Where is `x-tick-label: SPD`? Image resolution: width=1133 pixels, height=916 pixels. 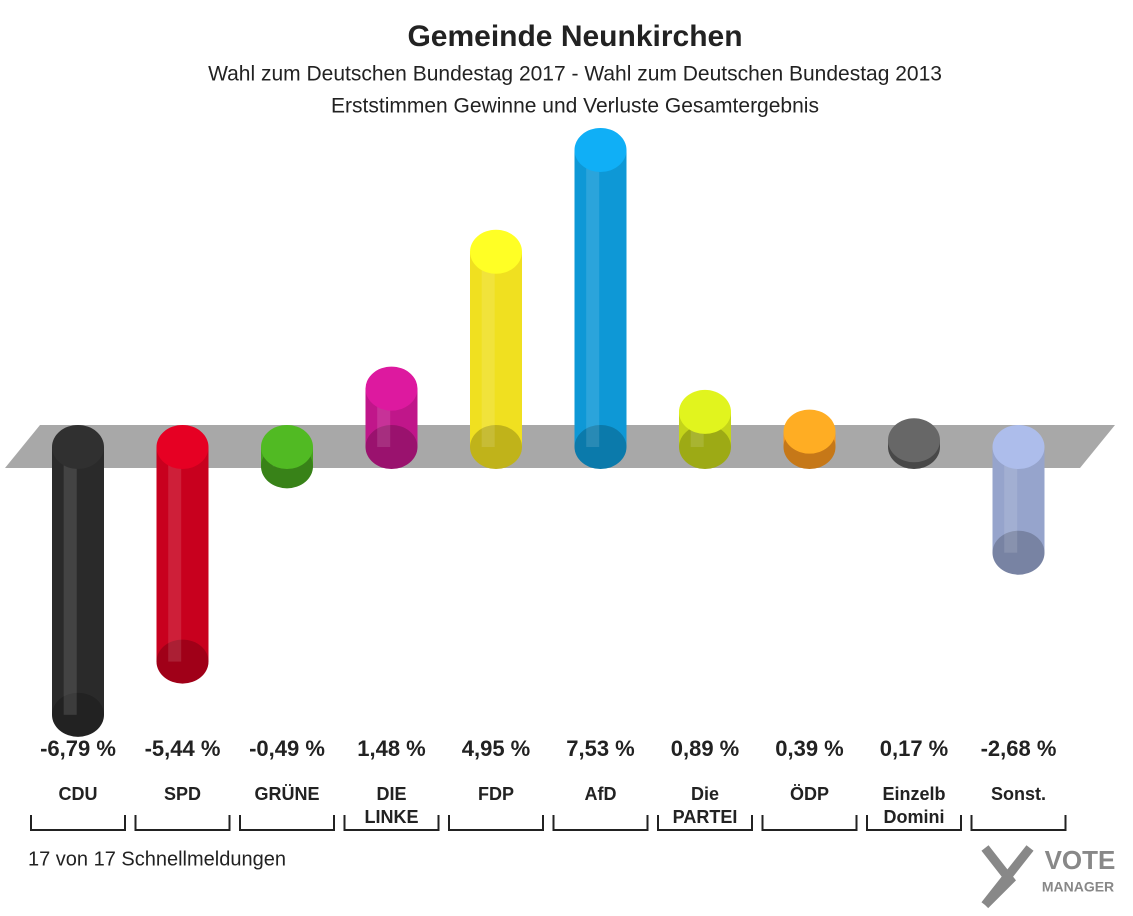 x-tick-label: SPD is located at coordinates (182, 794).